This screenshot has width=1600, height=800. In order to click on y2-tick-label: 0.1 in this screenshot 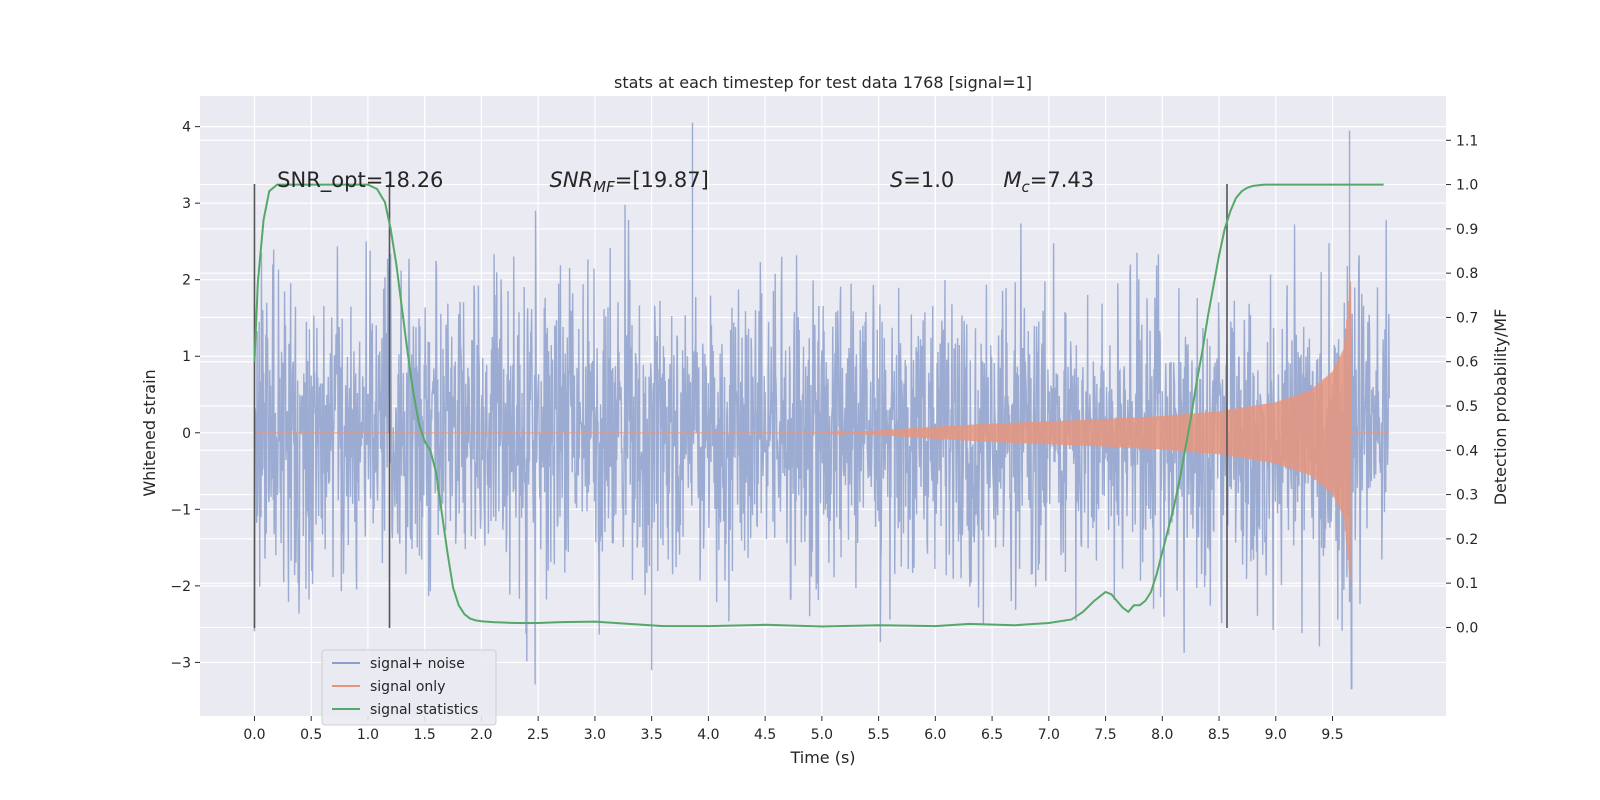, I will do `click(1467, 584)`.